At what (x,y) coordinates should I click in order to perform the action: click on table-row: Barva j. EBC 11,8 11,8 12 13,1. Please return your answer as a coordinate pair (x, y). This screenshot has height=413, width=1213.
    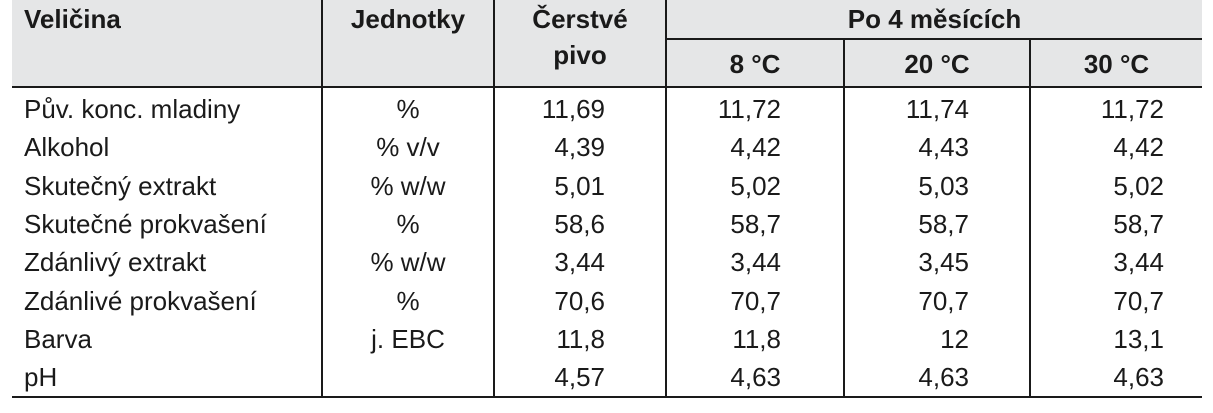
    Looking at the image, I should click on (607, 339).